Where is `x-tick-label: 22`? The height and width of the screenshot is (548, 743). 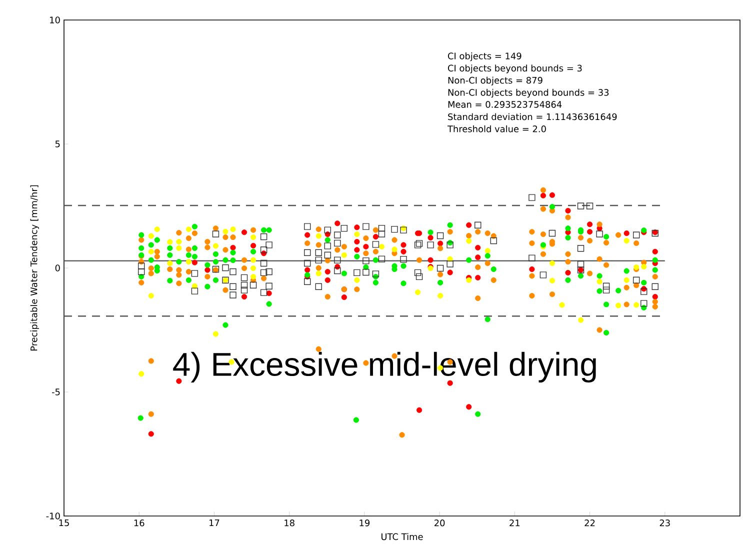 x-tick-label: 22 is located at coordinates (589, 523).